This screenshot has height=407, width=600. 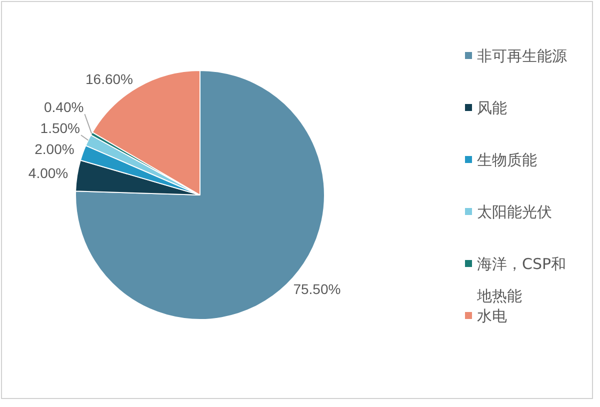 I want to click on data-label: 4.00%, so click(x=48, y=173).